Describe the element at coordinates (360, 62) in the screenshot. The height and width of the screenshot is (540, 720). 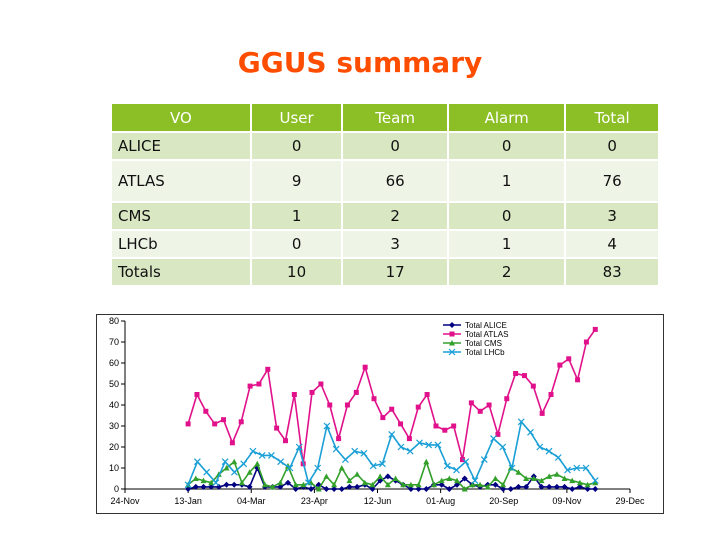
I see `page-title: GGUS summary` at that location.